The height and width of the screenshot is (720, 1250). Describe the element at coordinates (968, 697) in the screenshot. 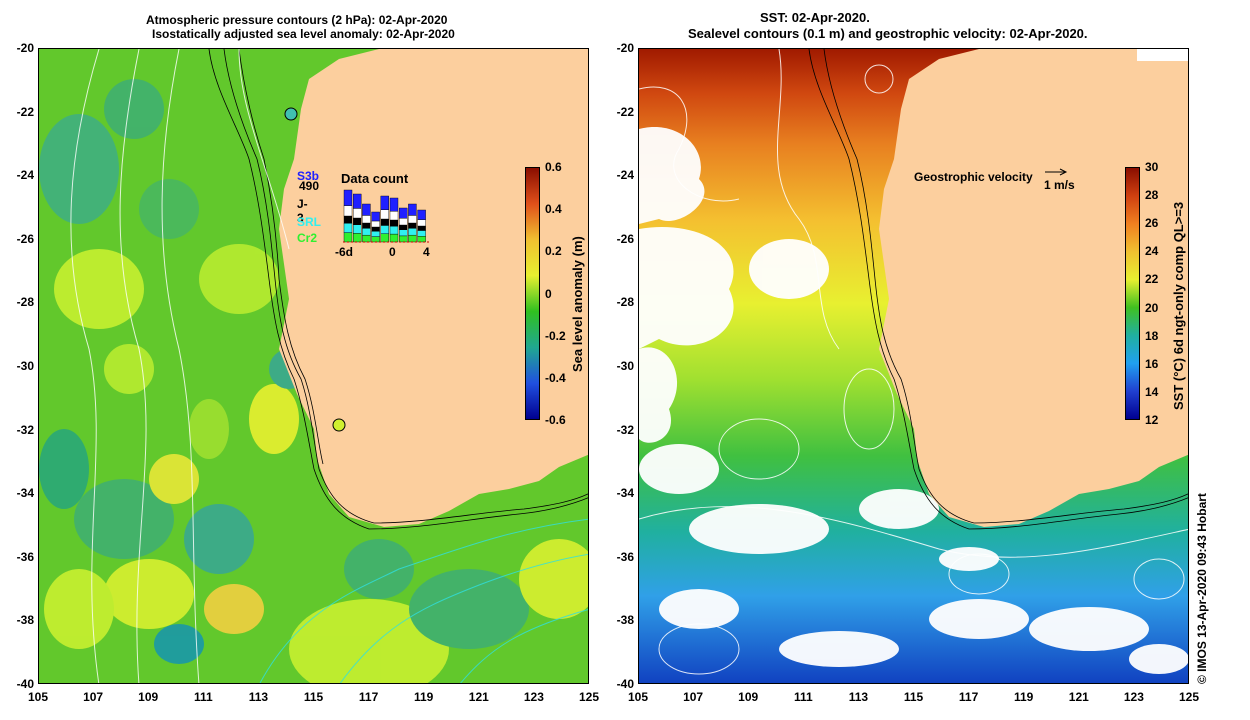

I see `x-axis-tick-label: 117` at that location.